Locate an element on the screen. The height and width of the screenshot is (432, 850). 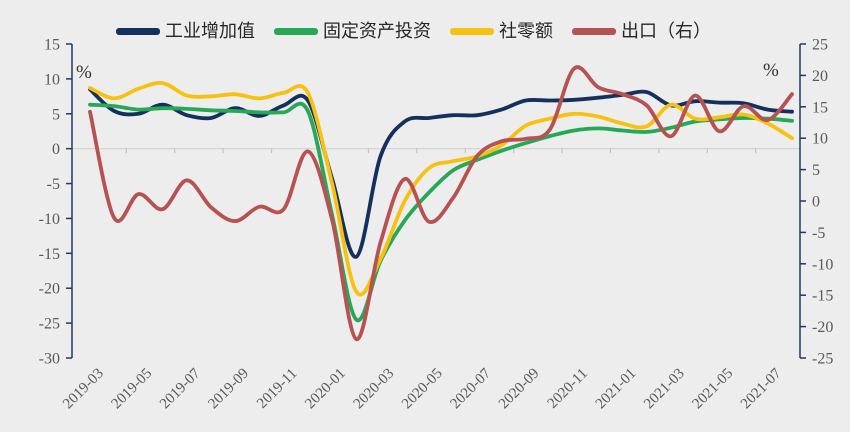
legend-swatch-fai is located at coordinates (296, 31).